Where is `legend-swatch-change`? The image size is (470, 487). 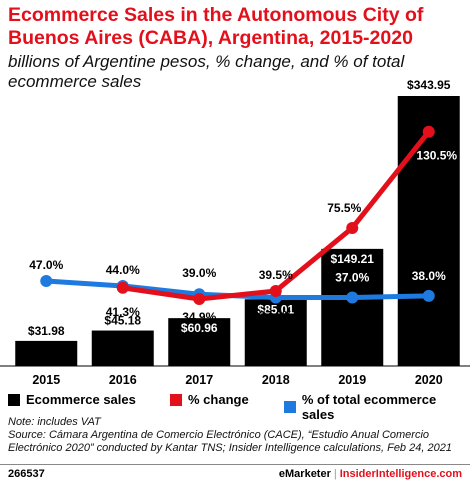
legend-swatch-change is located at coordinates (176, 399).